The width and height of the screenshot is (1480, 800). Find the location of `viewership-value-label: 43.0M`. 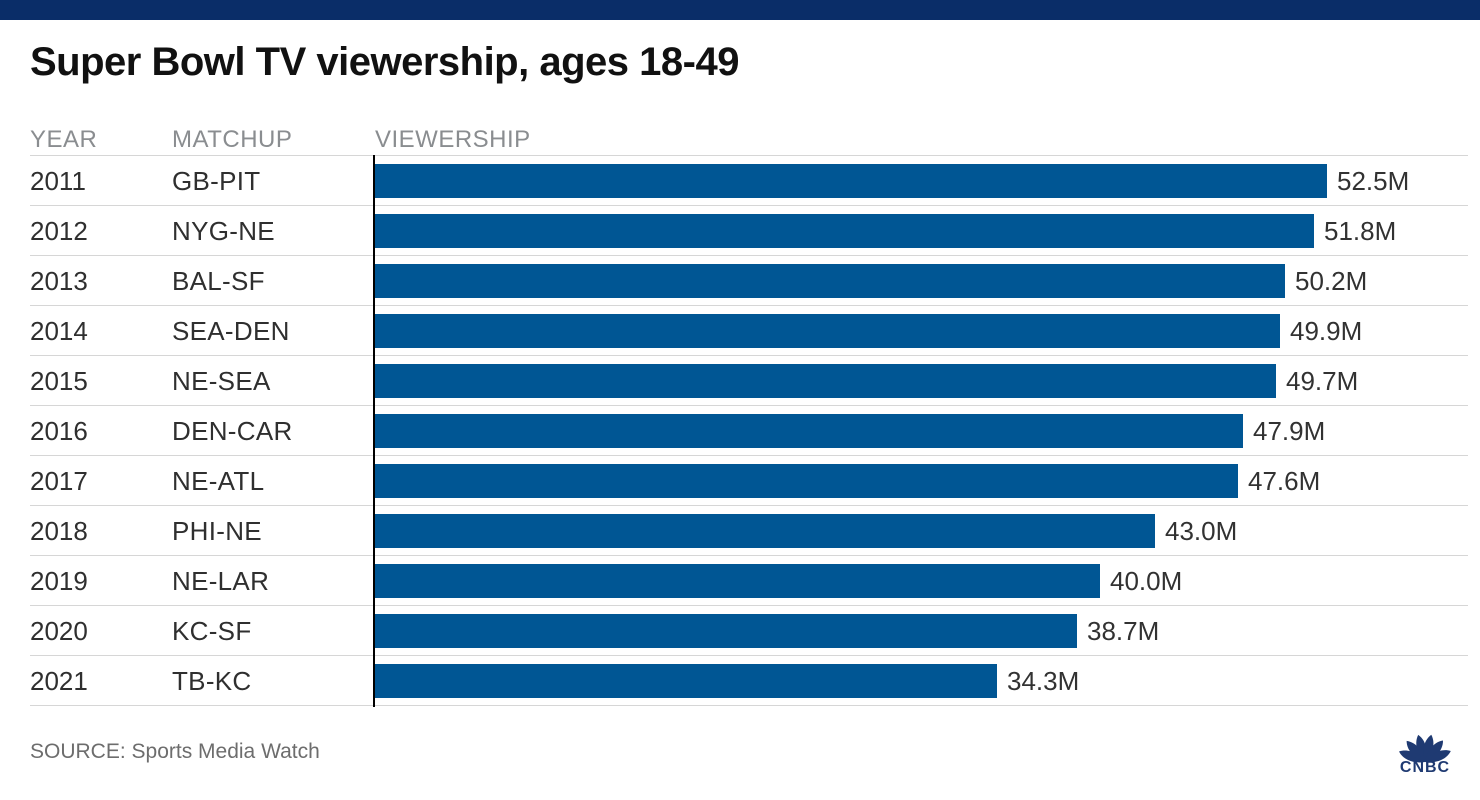

viewership-value-label: 43.0M is located at coordinates (1201, 530).